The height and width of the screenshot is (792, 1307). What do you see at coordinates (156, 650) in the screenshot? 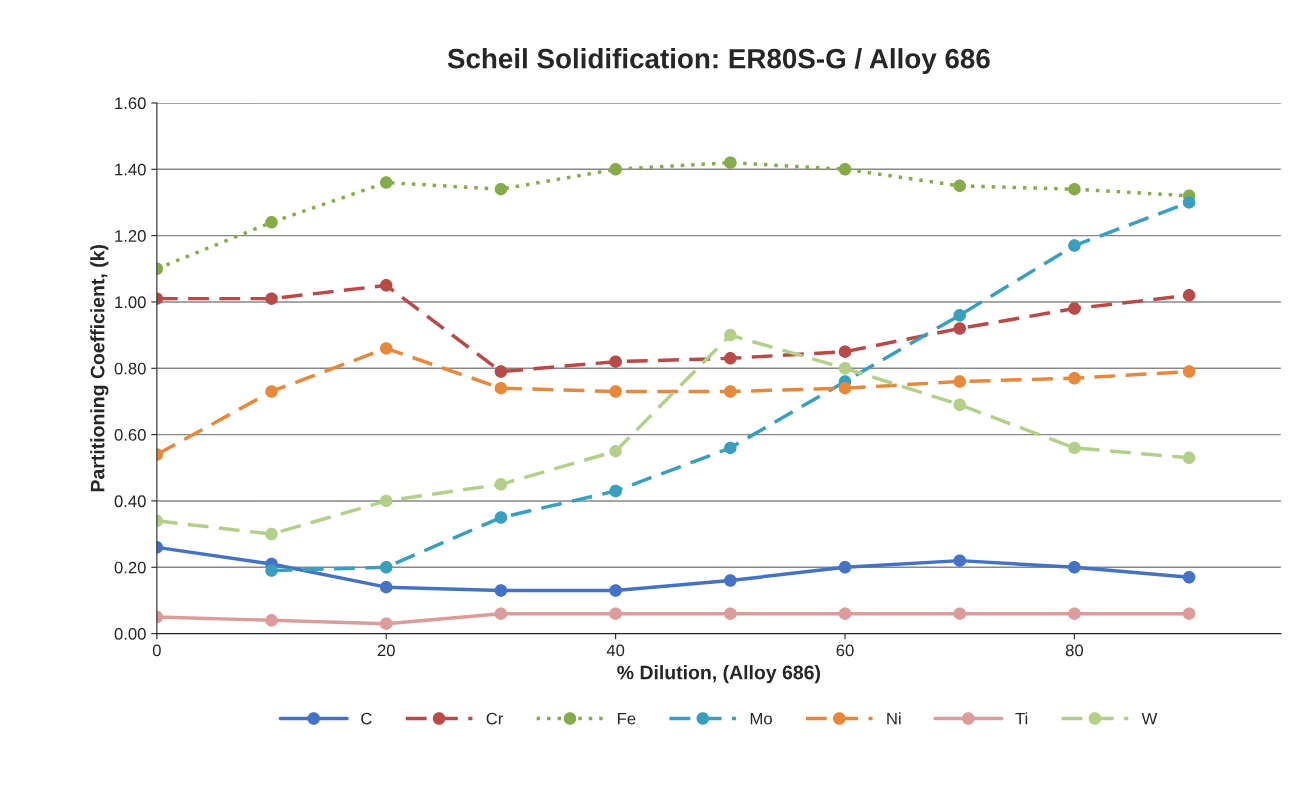
I see `x-tick-label: 0` at bounding box center [156, 650].